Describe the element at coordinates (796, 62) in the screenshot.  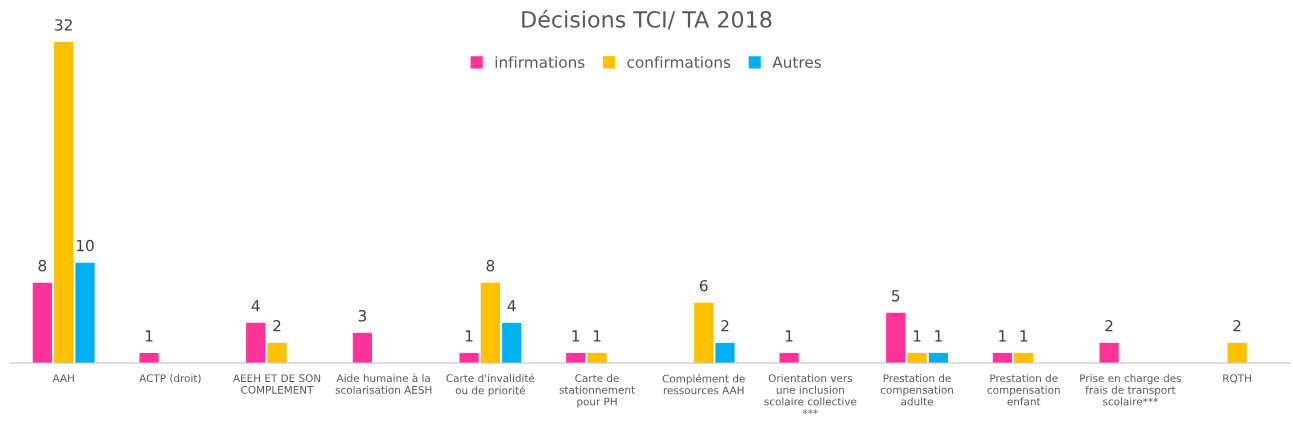
I see `legend-label: Autres` at that location.